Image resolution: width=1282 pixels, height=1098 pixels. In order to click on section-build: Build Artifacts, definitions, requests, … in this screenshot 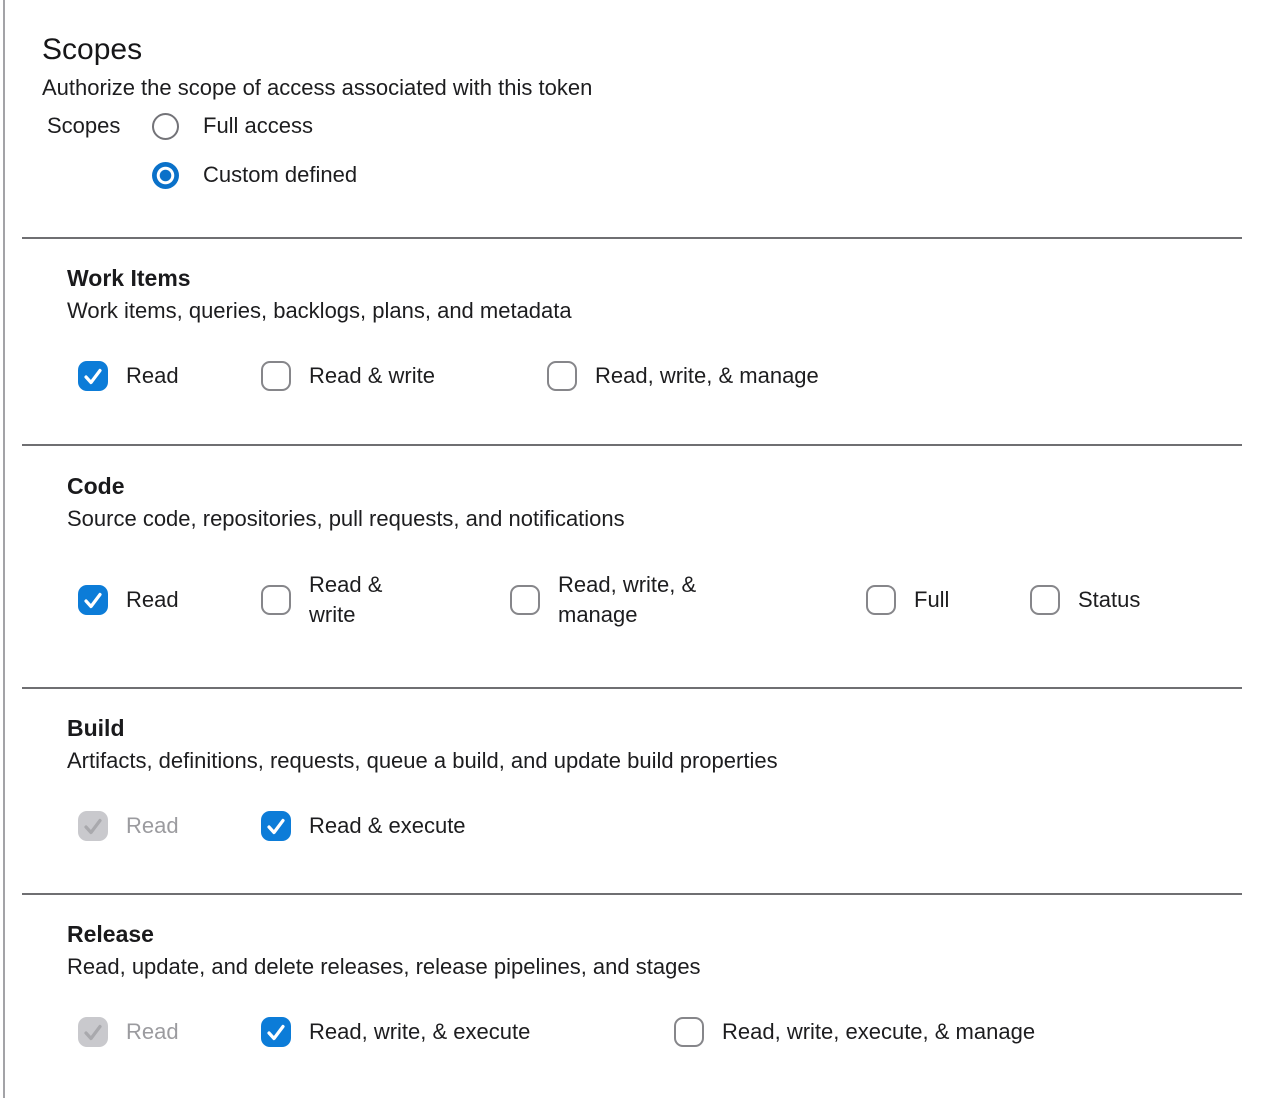, I will do `click(662, 777)`.